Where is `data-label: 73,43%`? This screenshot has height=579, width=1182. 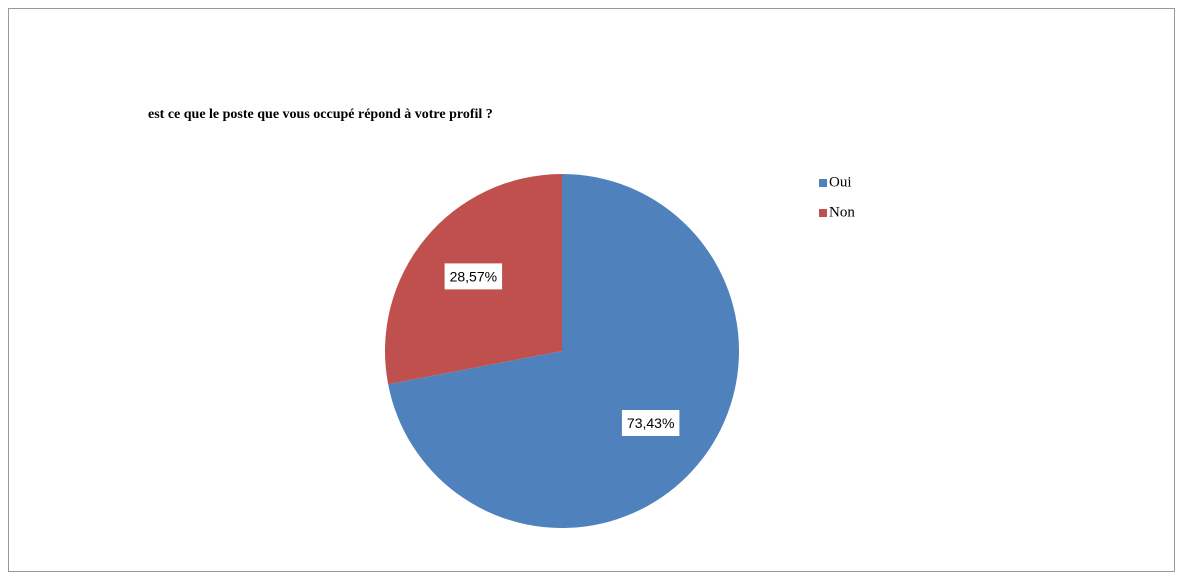 data-label: 73,43% is located at coordinates (650, 423).